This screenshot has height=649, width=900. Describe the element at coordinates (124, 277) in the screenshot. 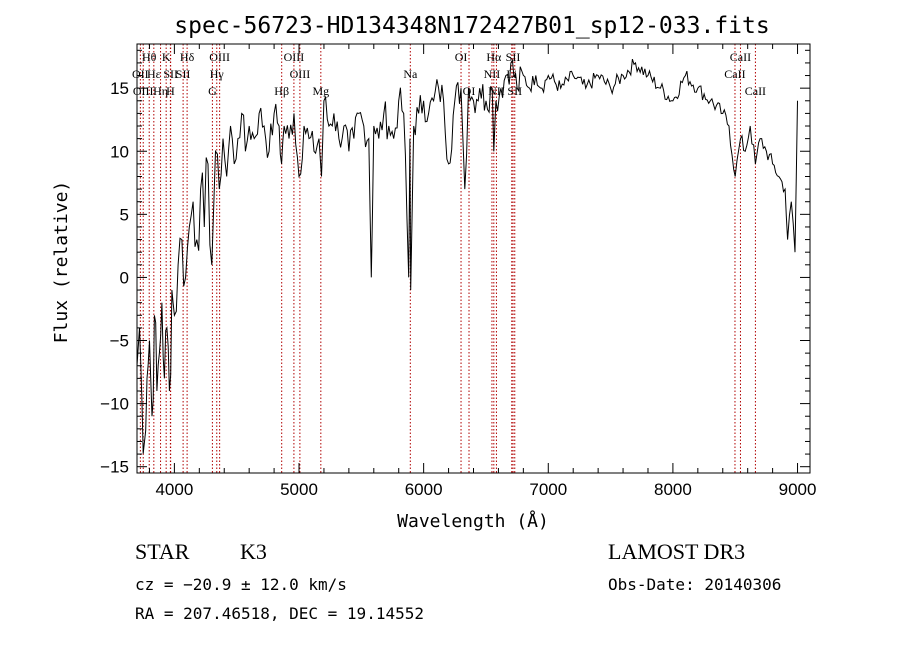

I see `y-tick-label: 0` at that location.